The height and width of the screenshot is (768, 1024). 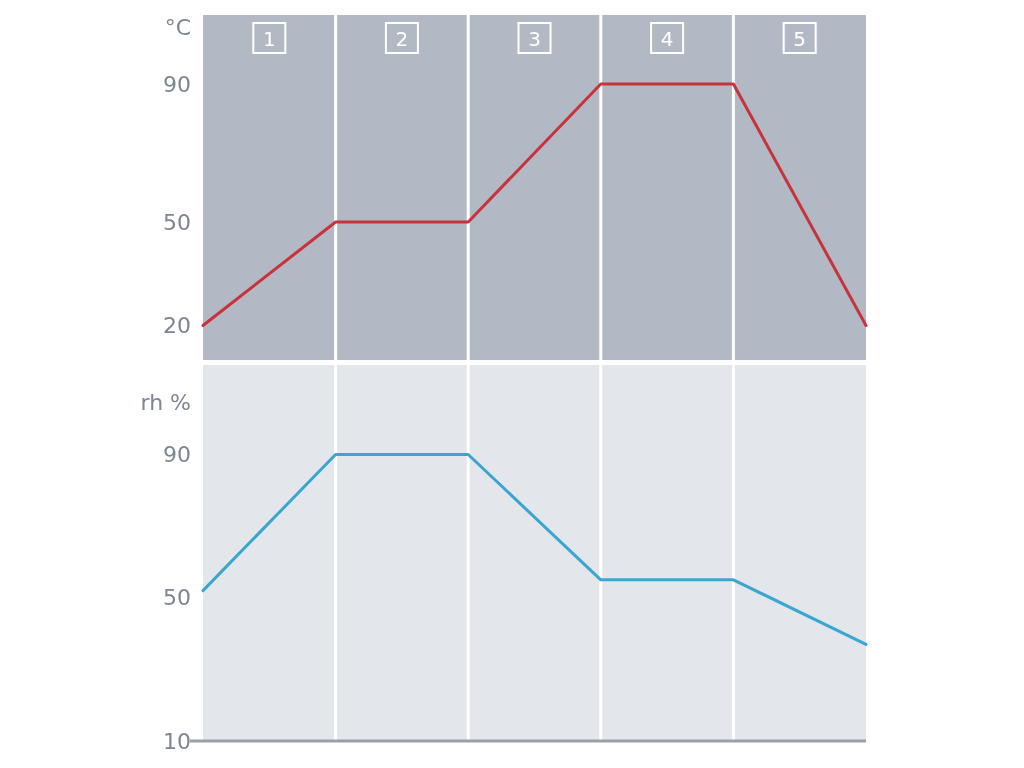 What do you see at coordinates (402, 39) in the screenshot?
I see `annotation: 2` at bounding box center [402, 39].